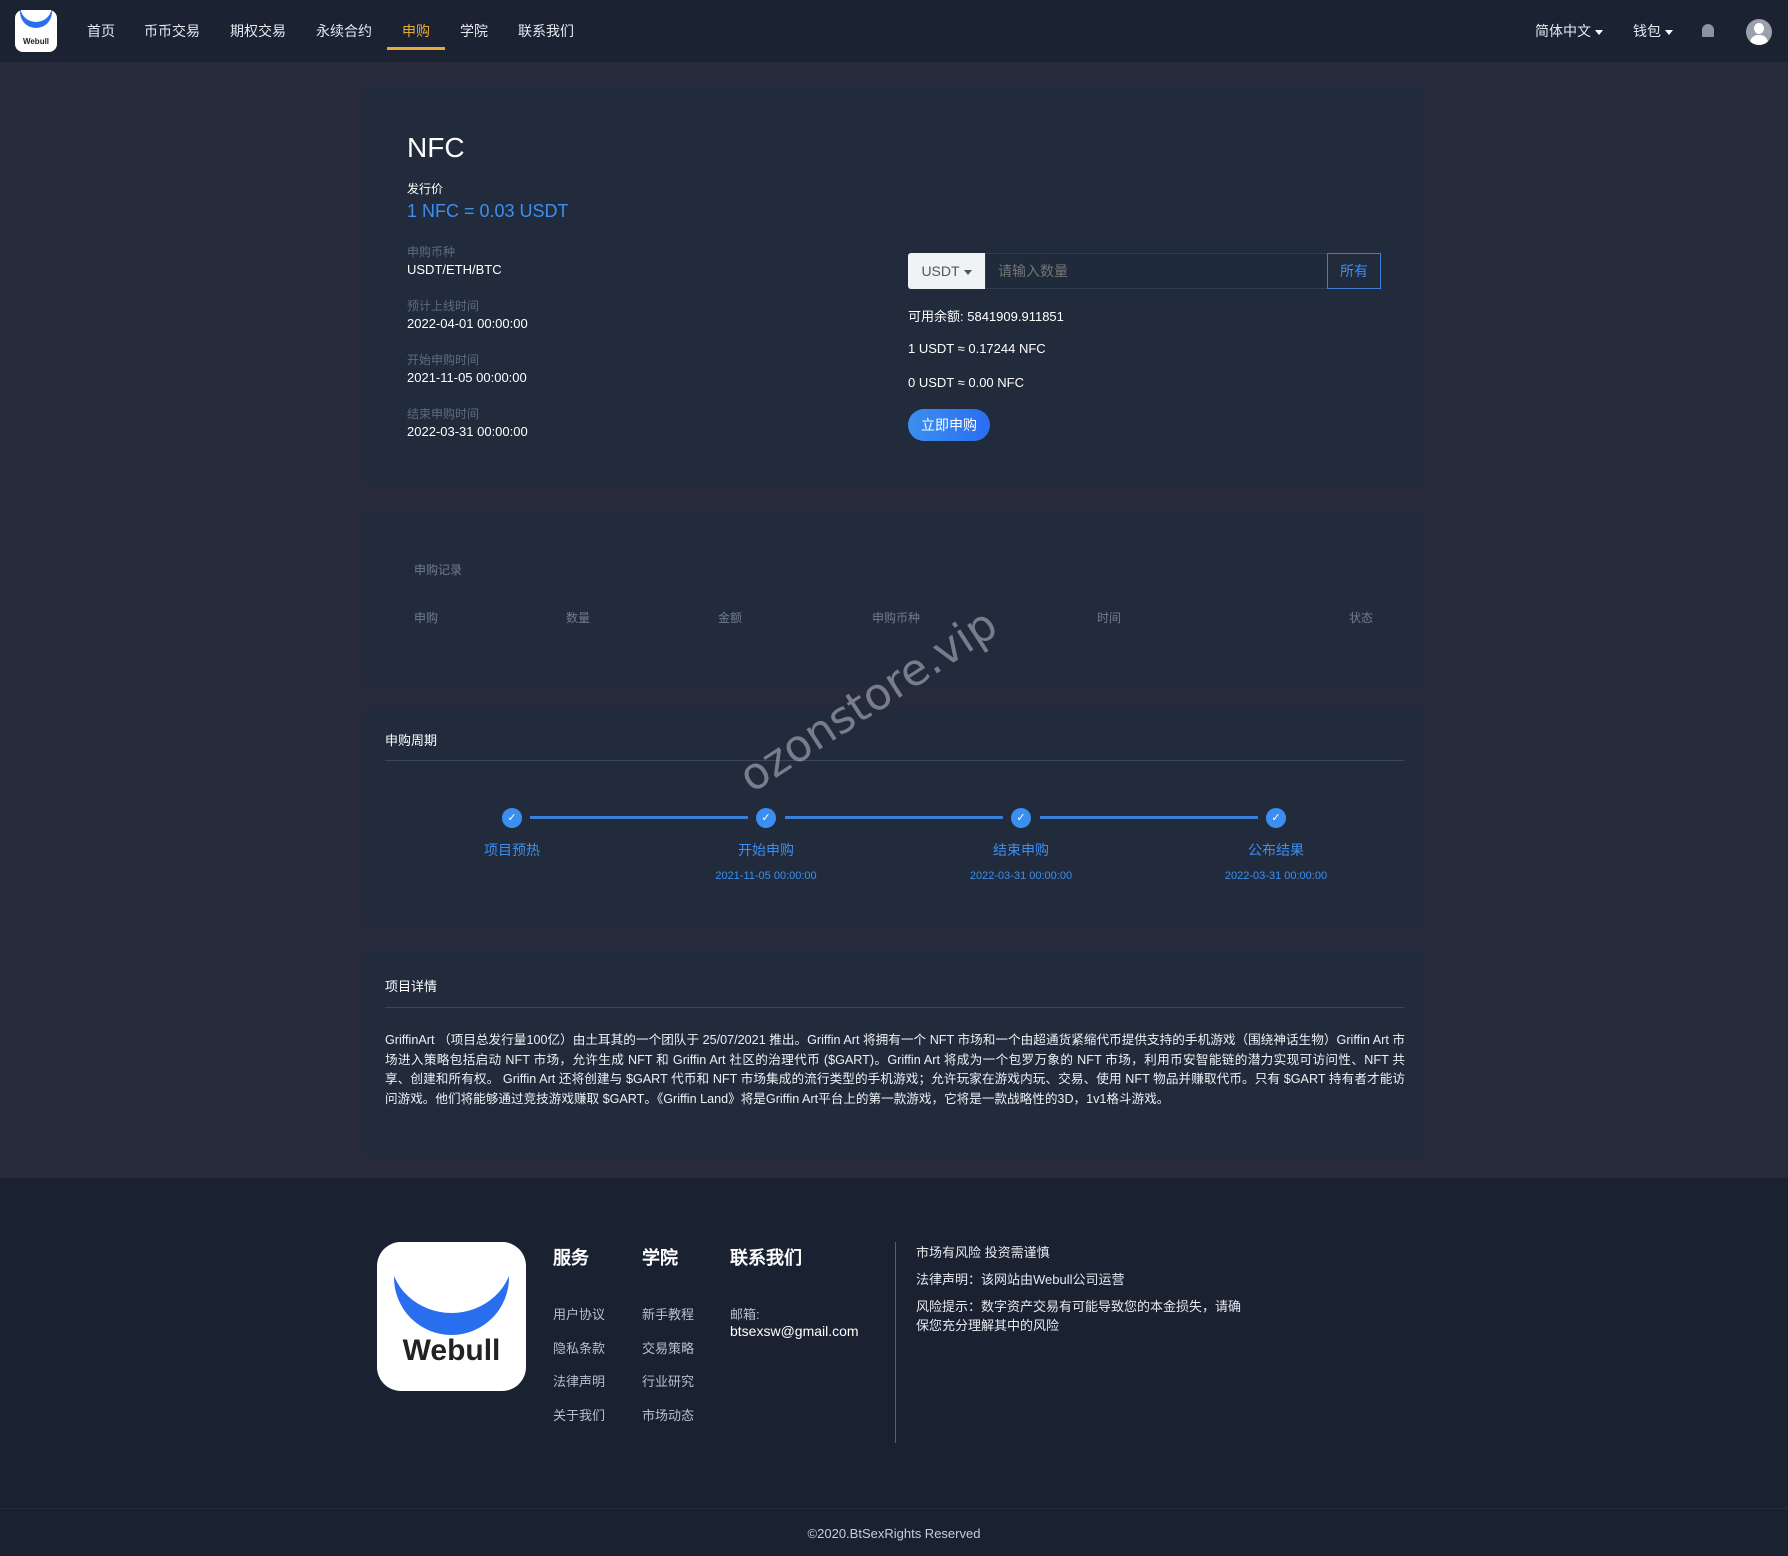  What do you see at coordinates (578, 618) in the screenshot?
I see `column-header: 数量` at bounding box center [578, 618].